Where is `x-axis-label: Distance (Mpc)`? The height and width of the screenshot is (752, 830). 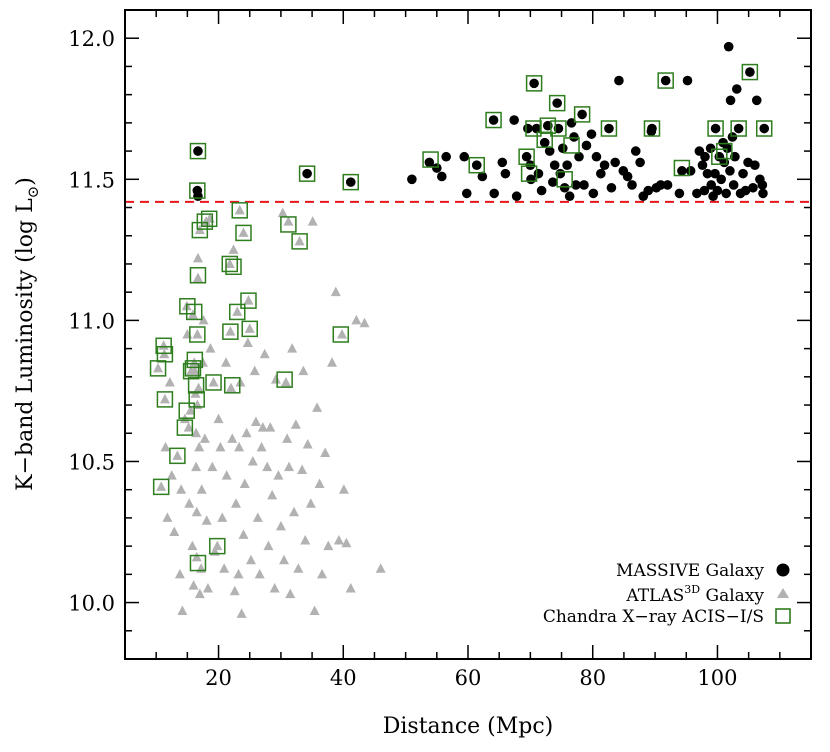 x-axis-label: Distance (Mpc) is located at coordinates (468, 726).